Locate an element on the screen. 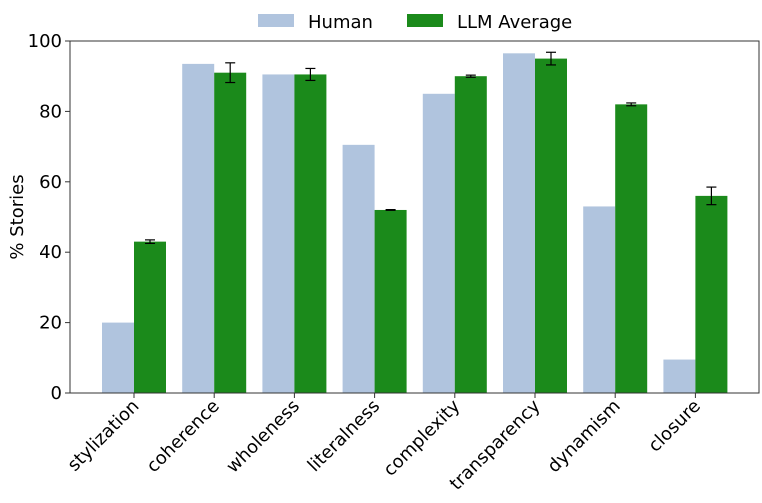  bar-llm-average-stylization is located at coordinates (150, 317).